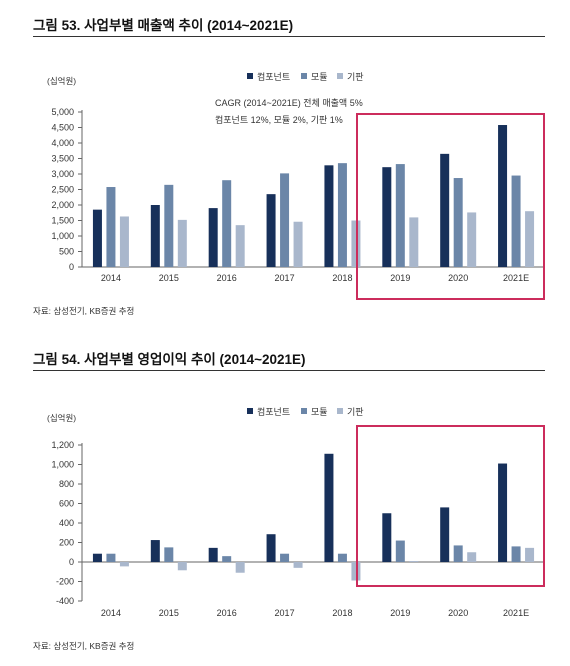 The width and height of the screenshot is (570, 666). What do you see at coordinates (62, 174) in the screenshot?
I see `y-tick-label: 3,000` at bounding box center [62, 174].